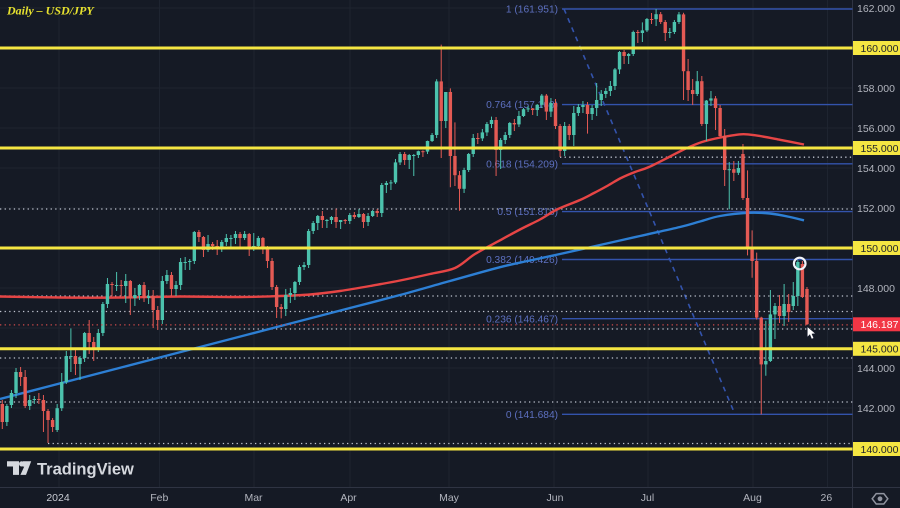 The image size is (900, 508). Describe the element at coordinates (876, 129) in the screenshot. I see `svg-text: 156.000` at that location.